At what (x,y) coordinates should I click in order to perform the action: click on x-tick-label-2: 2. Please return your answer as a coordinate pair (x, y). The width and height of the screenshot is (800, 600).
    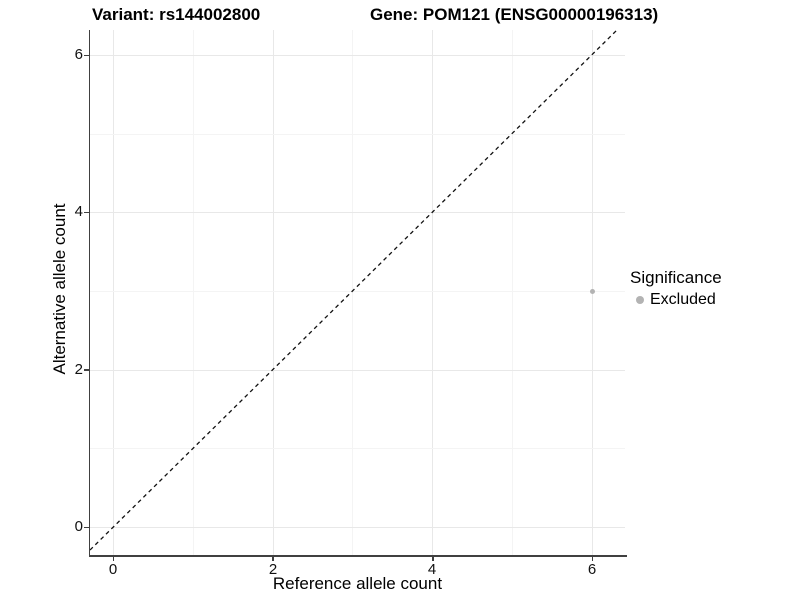
    Looking at the image, I should click on (273, 569).